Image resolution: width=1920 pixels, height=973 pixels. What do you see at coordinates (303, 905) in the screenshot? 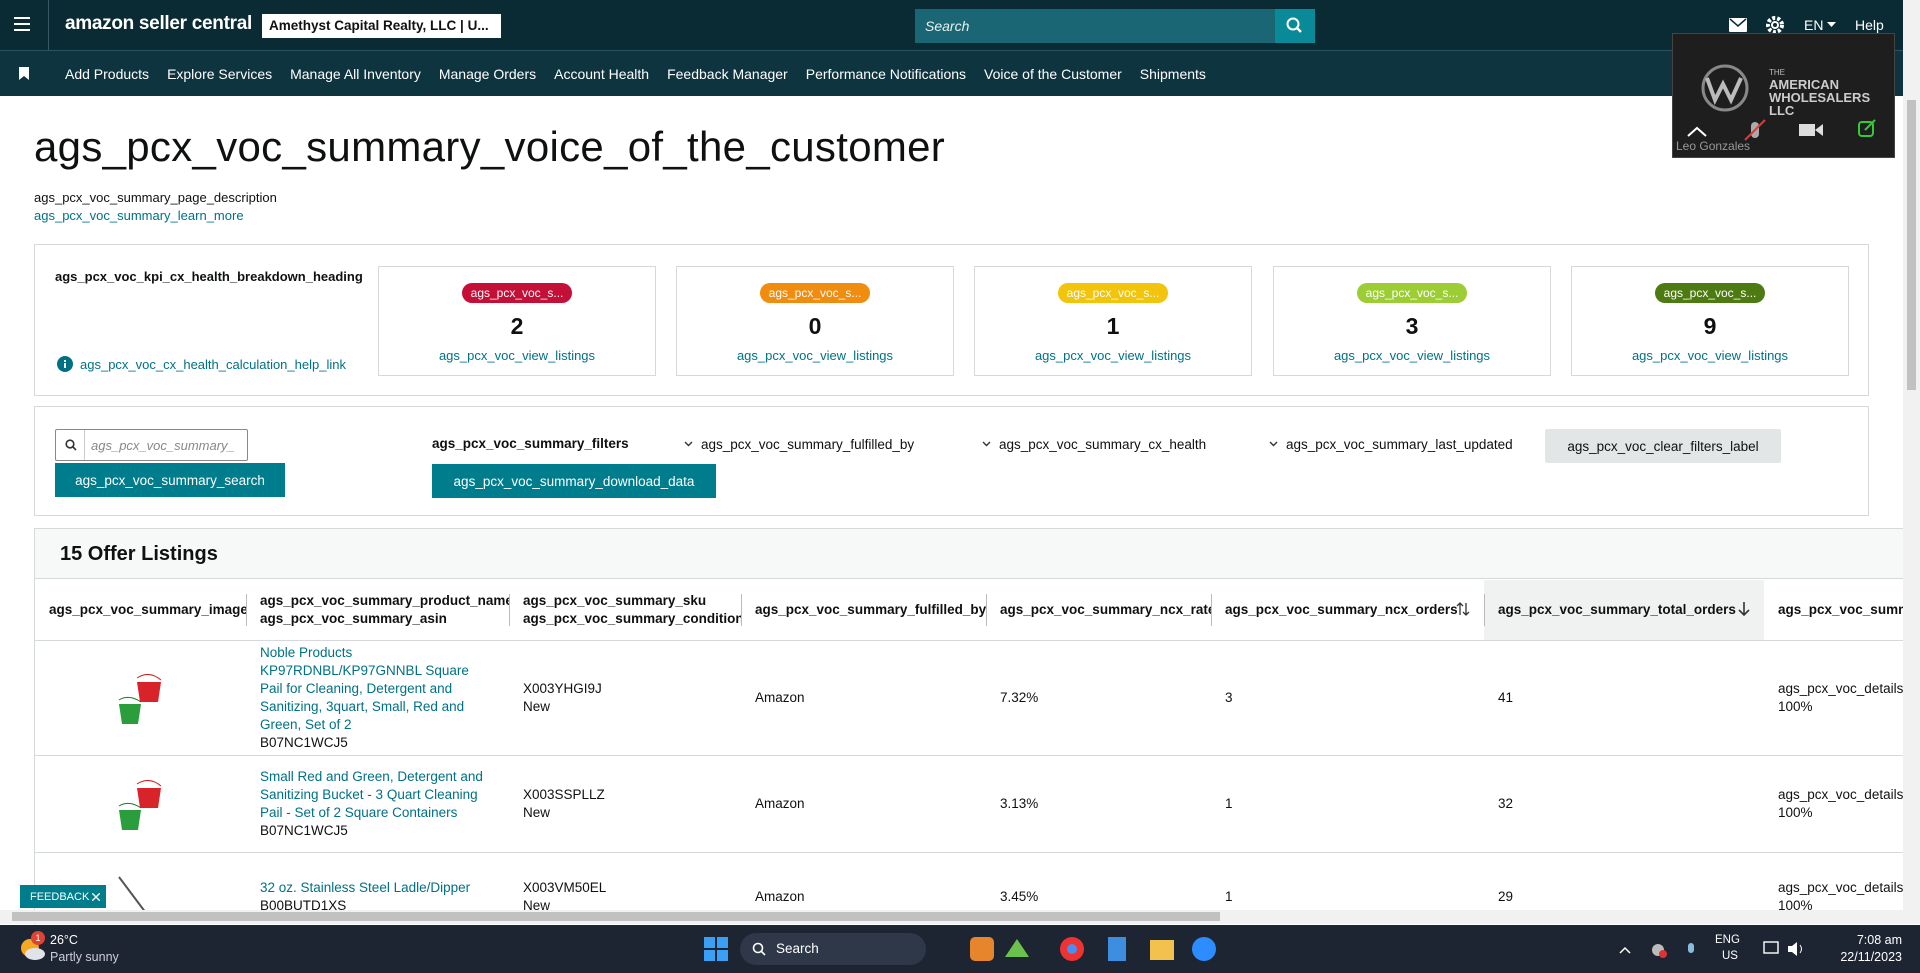
I see `asin: B00BUTD1XS` at bounding box center [303, 905].